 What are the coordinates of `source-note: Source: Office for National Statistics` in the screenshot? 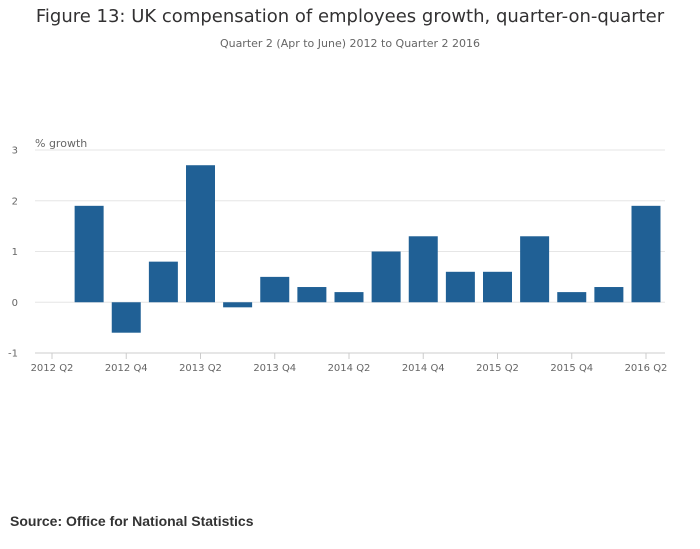 It's located at (132, 521).